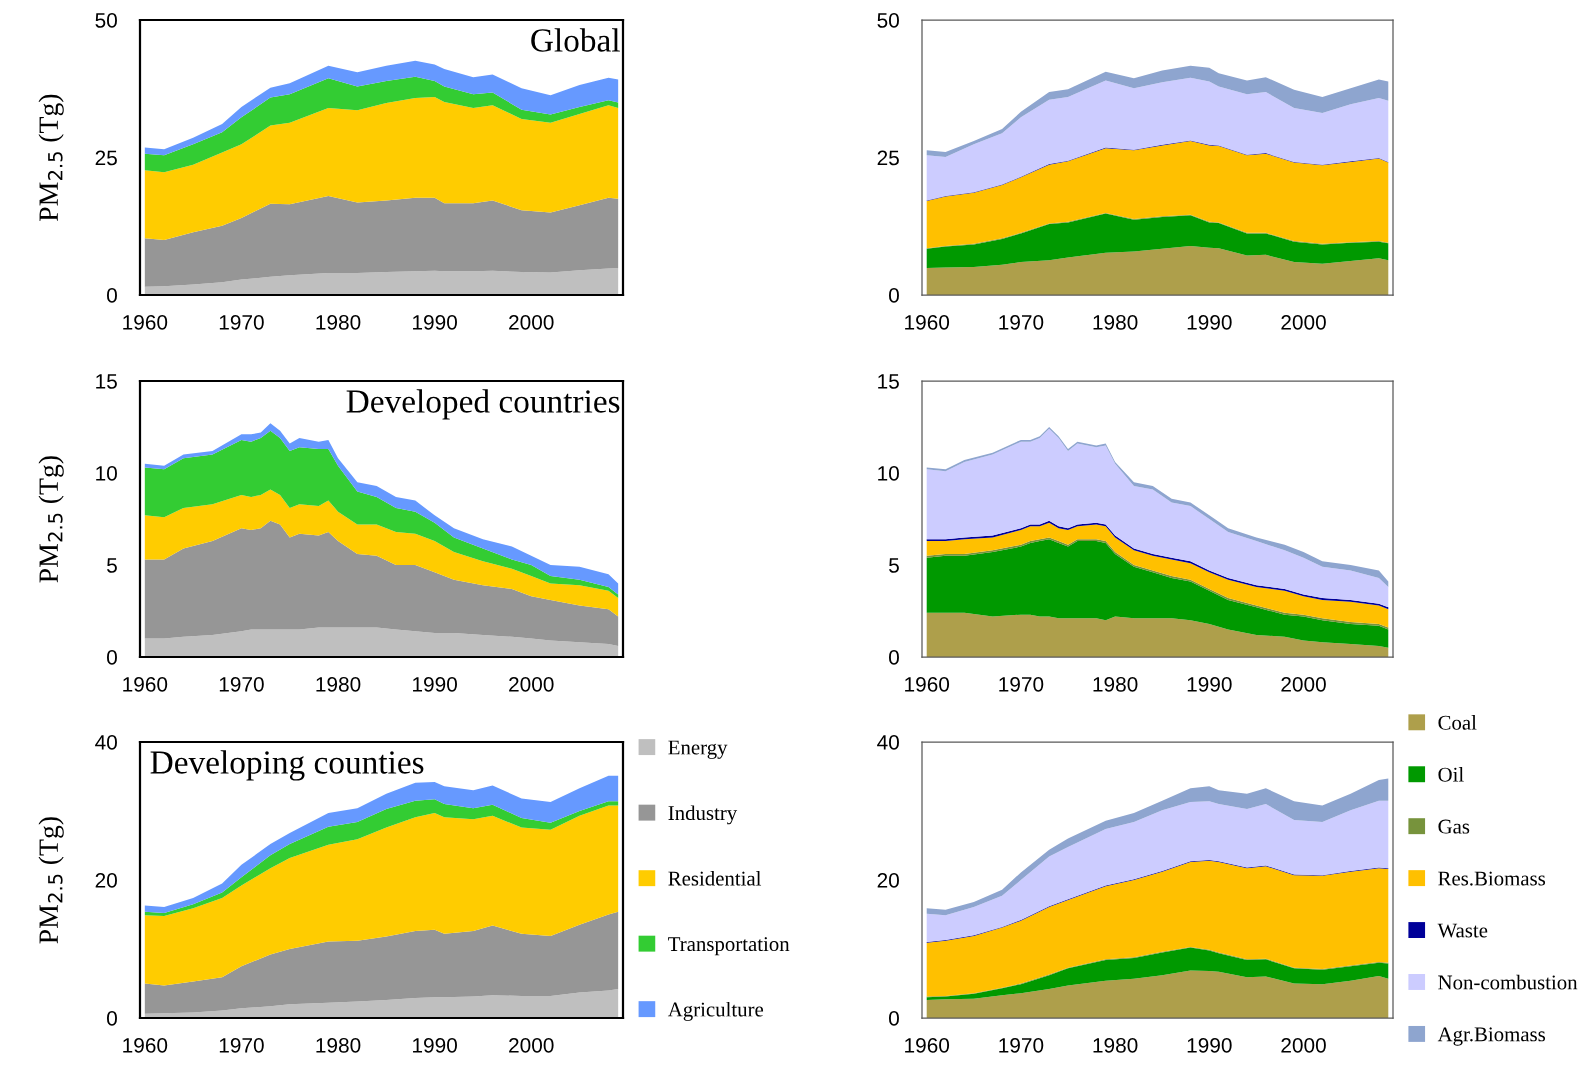 Image resolution: width=1593 pixels, height=1080 pixels. What do you see at coordinates (1454, 826) in the screenshot?
I see `legend-label: Gas` at bounding box center [1454, 826].